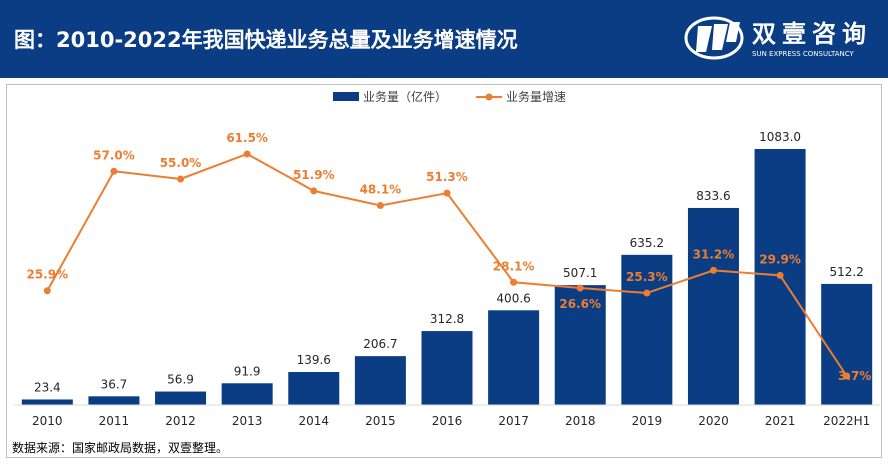 This screenshot has height=464, width=888. I want to click on bar-2018, so click(580, 345).